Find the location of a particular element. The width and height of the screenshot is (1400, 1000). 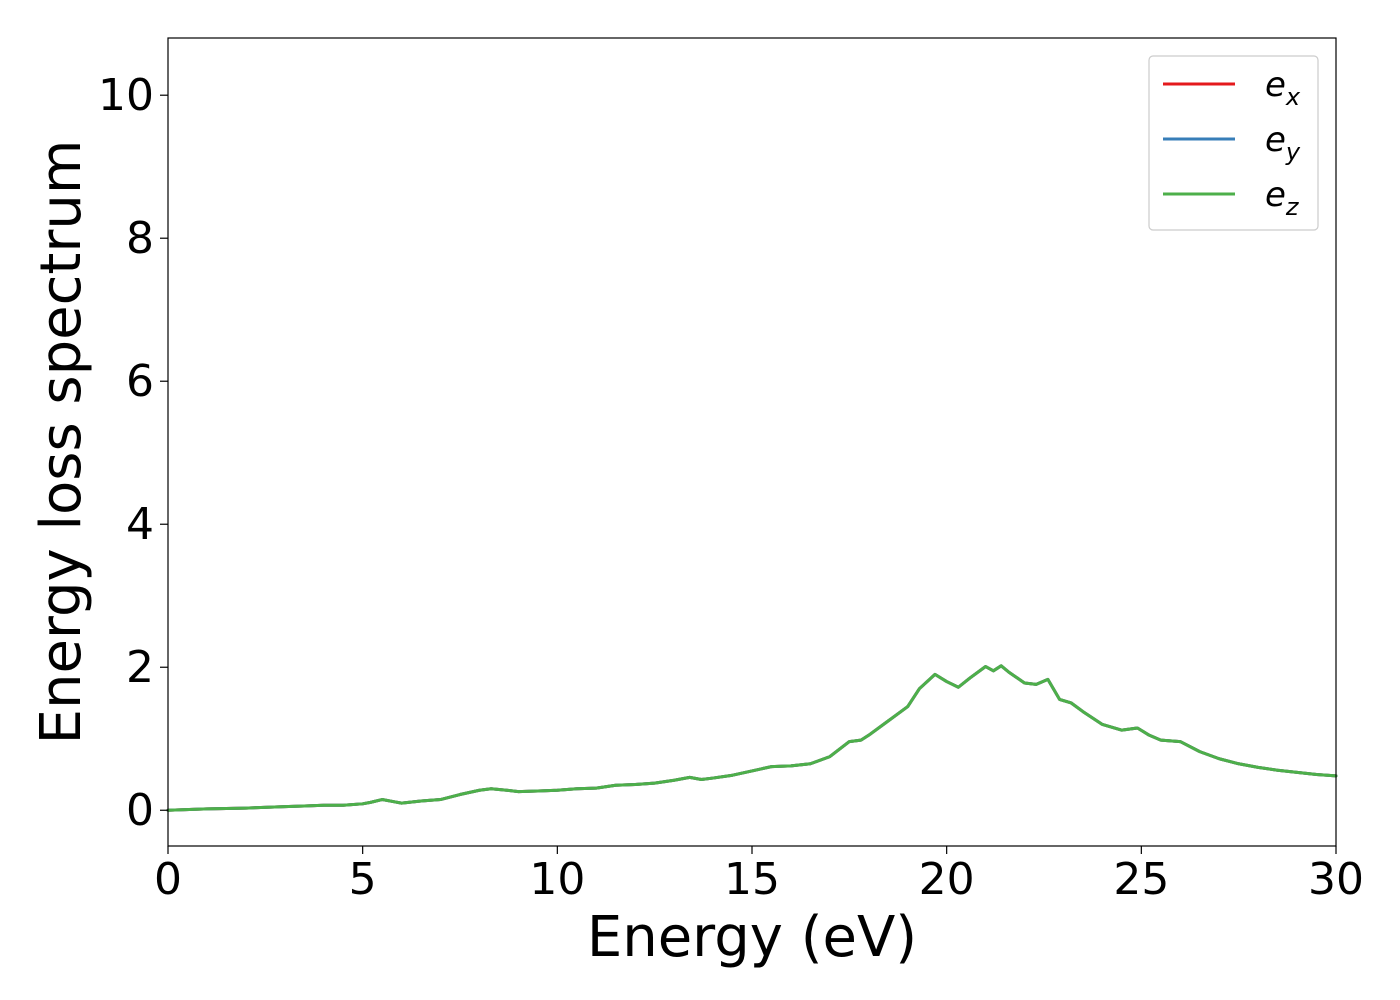

legend: ex ey ez is located at coordinates (1233, 143).